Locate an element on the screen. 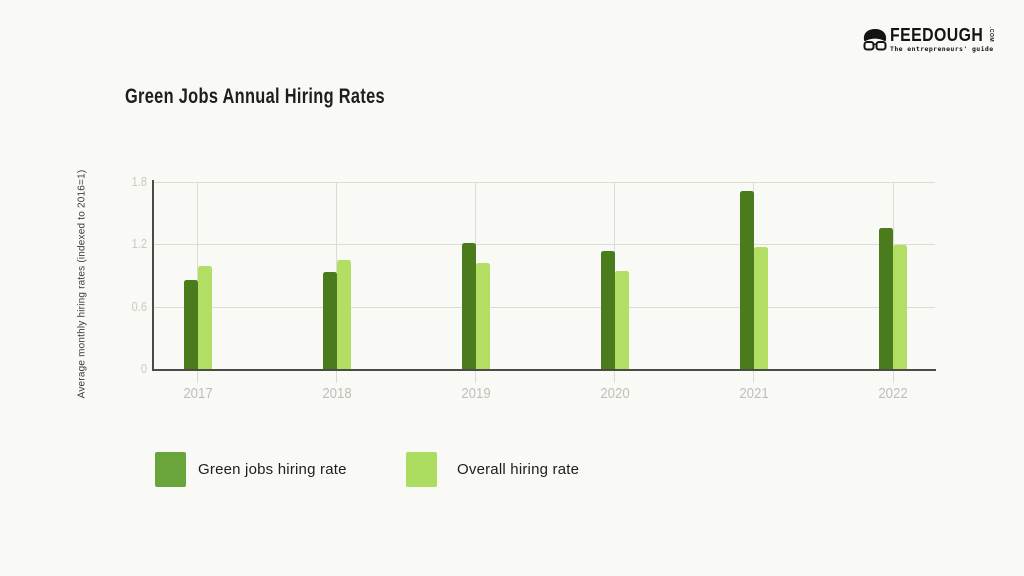 The width and height of the screenshot is (1024, 576). bar-green-jobs-2019 is located at coordinates (468, 306).